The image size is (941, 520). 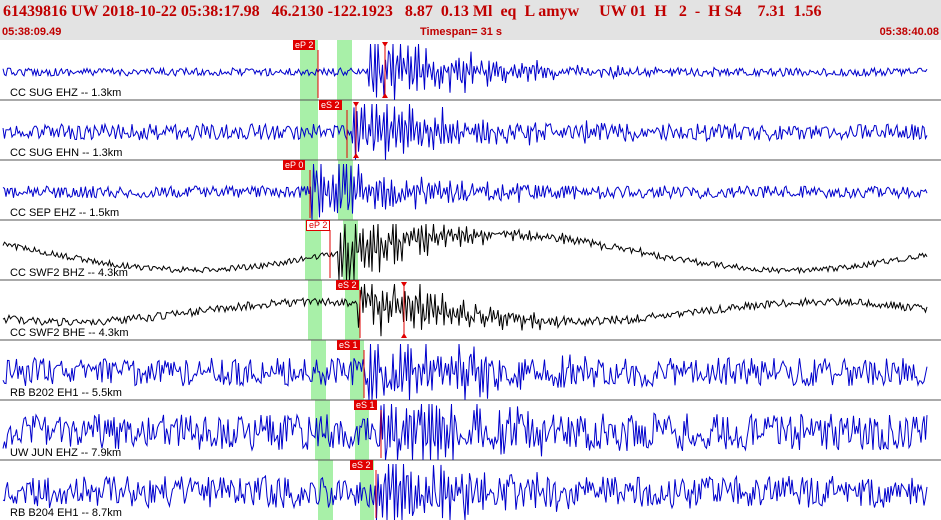 What do you see at coordinates (66, 153) in the screenshot?
I see `trace-label: CC SUG EHN -- 1.3km` at bounding box center [66, 153].